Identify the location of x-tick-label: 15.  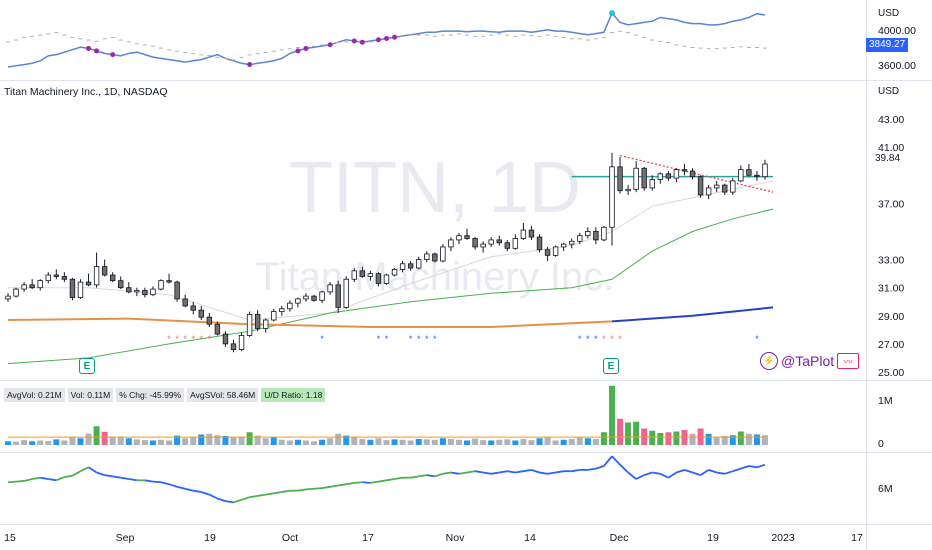
(10, 538).